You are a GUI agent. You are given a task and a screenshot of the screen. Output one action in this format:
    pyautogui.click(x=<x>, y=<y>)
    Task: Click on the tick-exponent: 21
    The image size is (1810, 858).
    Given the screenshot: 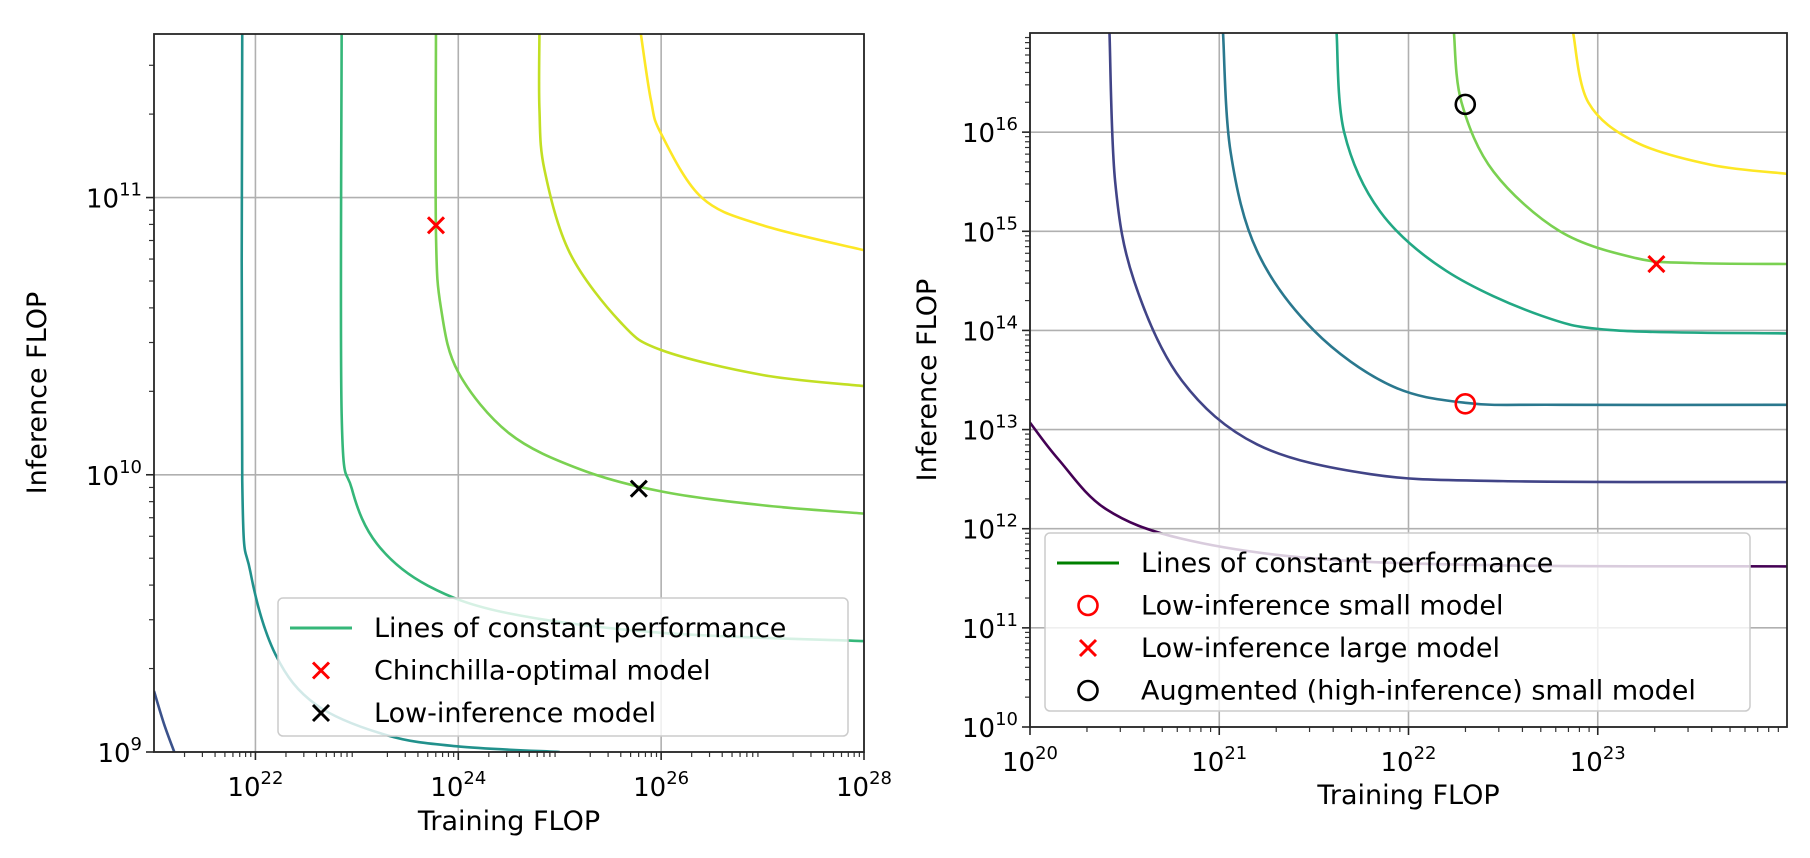 What is the action you would take?
    pyautogui.click(x=1235, y=753)
    